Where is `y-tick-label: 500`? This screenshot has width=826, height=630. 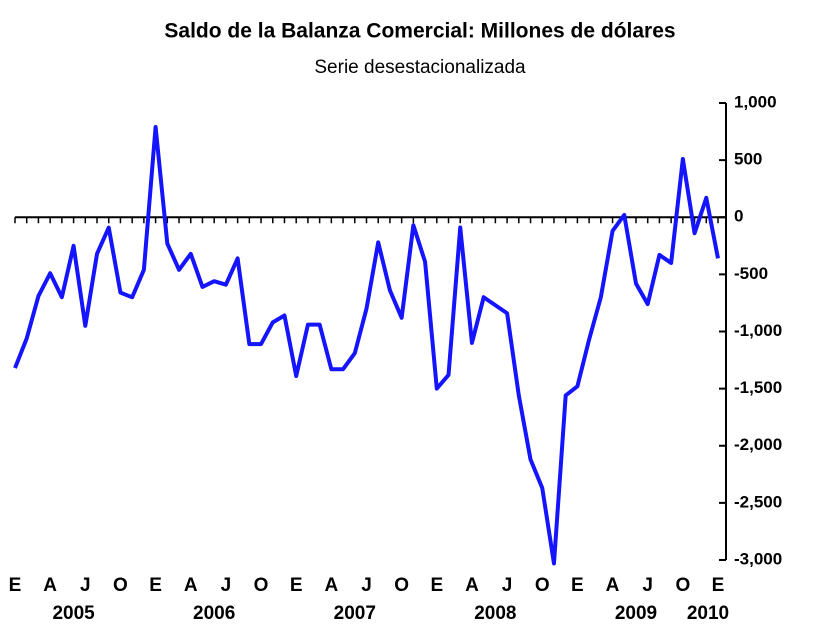 y-tick-label: 500 is located at coordinates (748, 159).